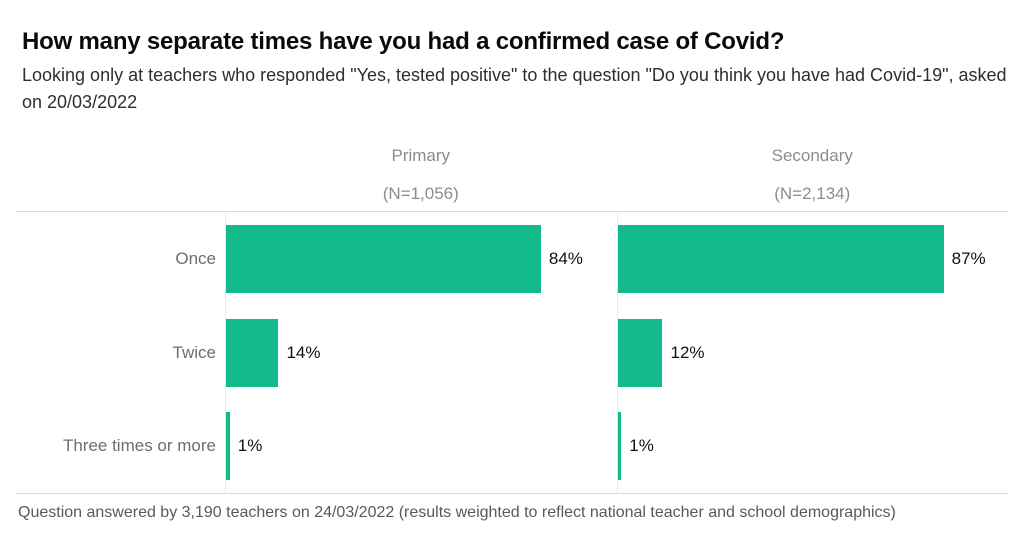 The width and height of the screenshot is (1024, 546). What do you see at coordinates (813, 175) in the screenshot?
I see `panel-header-secondary: Secondary (N=2,134)` at bounding box center [813, 175].